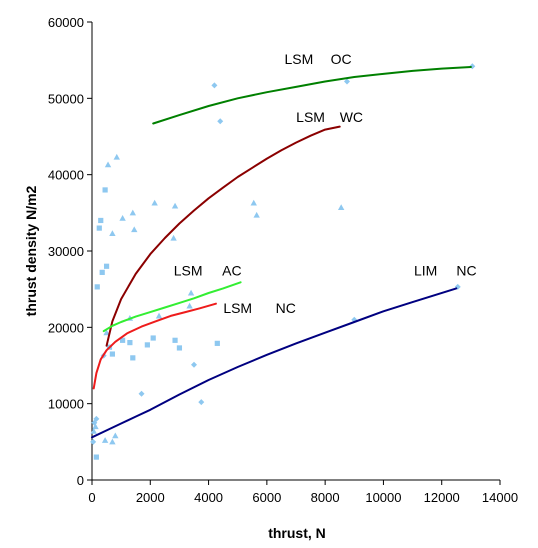 This screenshot has width=538, height=548. What do you see at coordinates (351, 117) in the screenshot?
I see `label-lsm-wc-wc: WC` at bounding box center [351, 117].